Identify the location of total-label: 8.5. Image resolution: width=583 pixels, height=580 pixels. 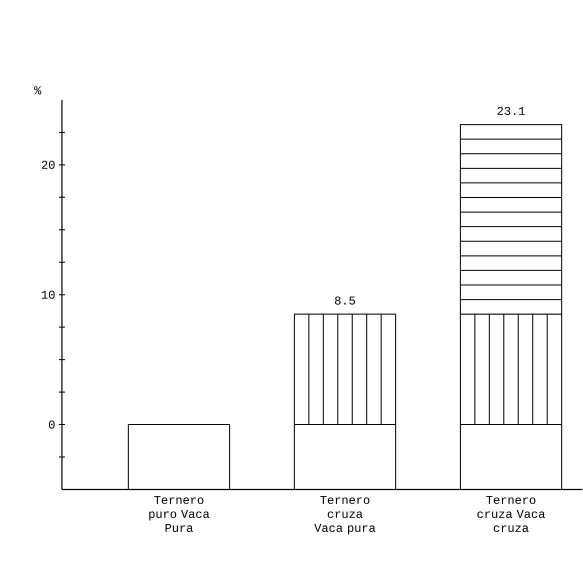
(345, 300).